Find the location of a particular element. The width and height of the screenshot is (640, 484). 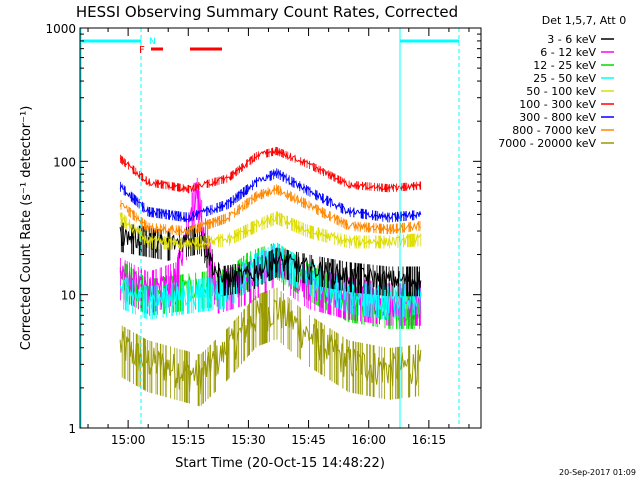

flare-label: F is located at coordinates (142, 50).